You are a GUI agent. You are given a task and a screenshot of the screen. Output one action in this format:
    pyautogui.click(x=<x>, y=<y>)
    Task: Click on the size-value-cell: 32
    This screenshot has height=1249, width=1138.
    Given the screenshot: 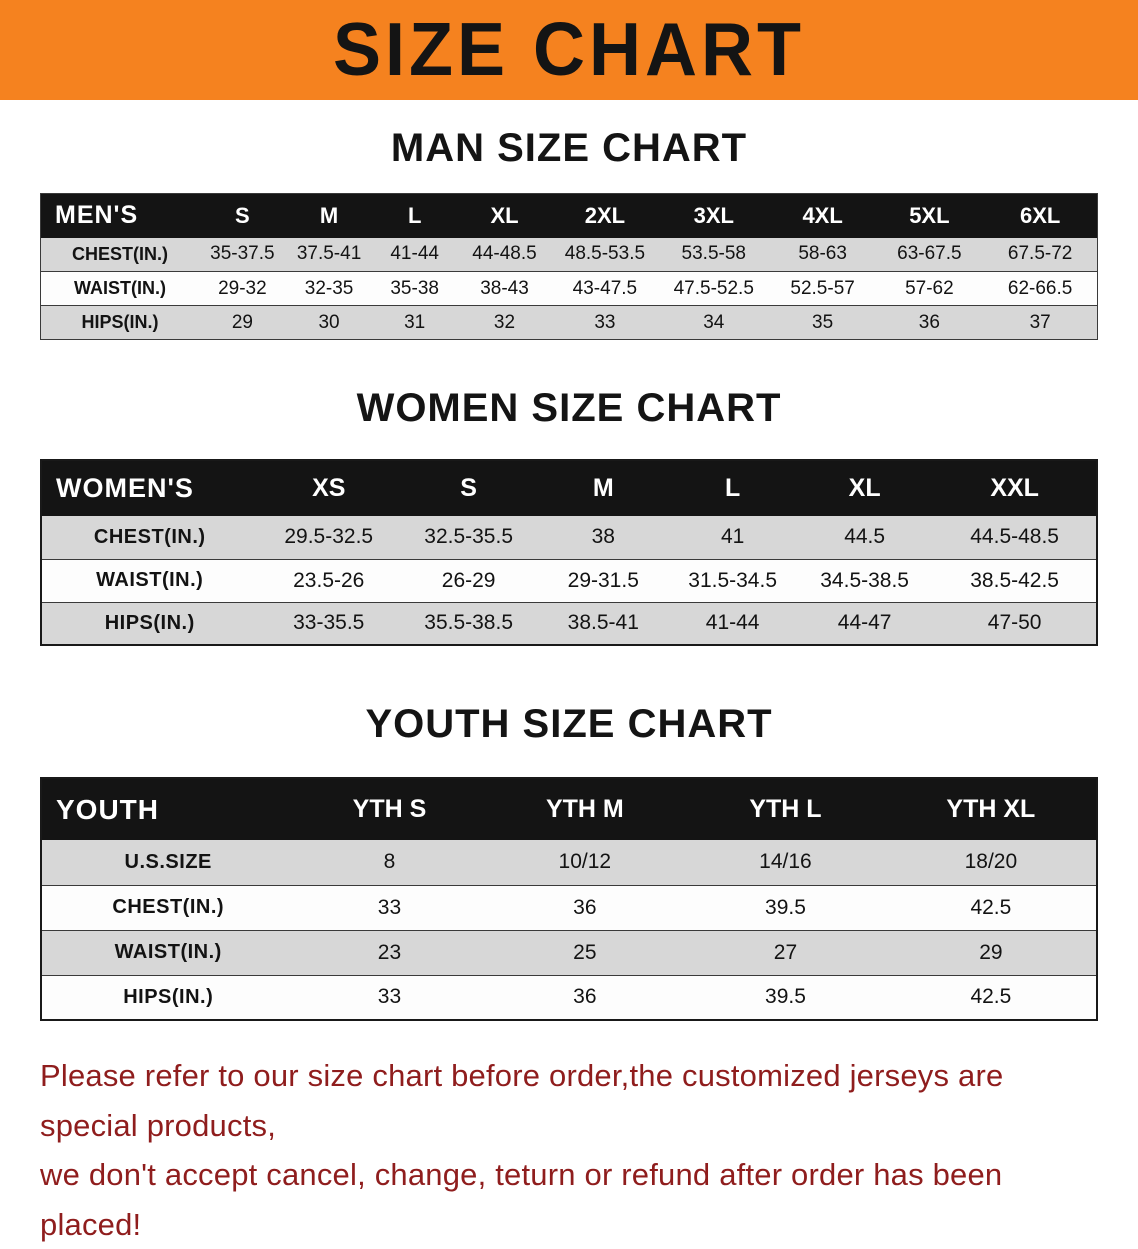 What is the action you would take?
    pyautogui.click(x=504, y=322)
    